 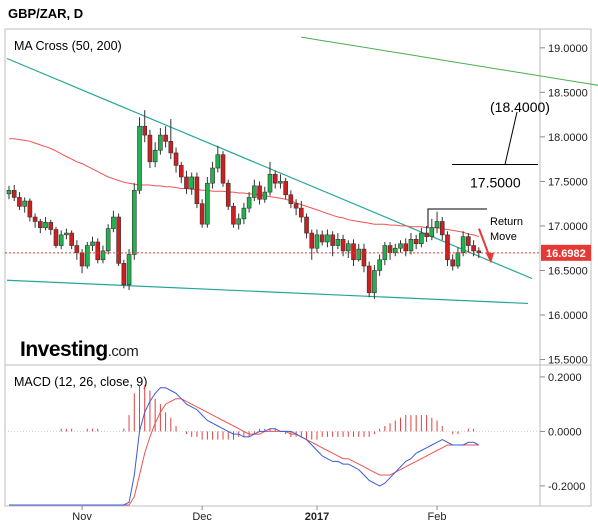 What do you see at coordinates (562, 432) in the screenshot?
I see `macd-axis: -0.2000 0.0000 0.2000` at bounding box center [562, 432].